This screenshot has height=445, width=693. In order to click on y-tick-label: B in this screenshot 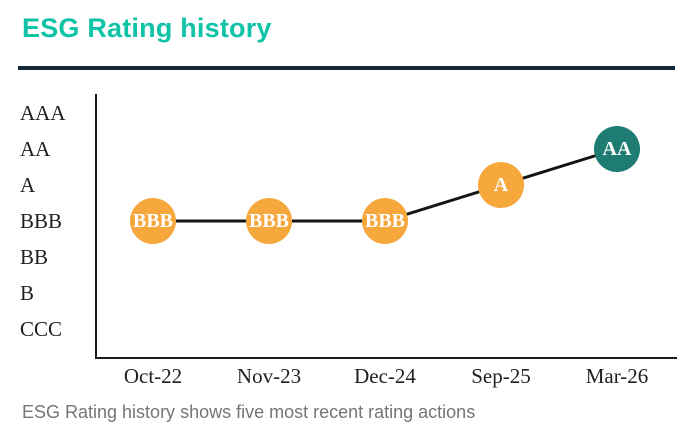, I will do `click(27, 293)`.